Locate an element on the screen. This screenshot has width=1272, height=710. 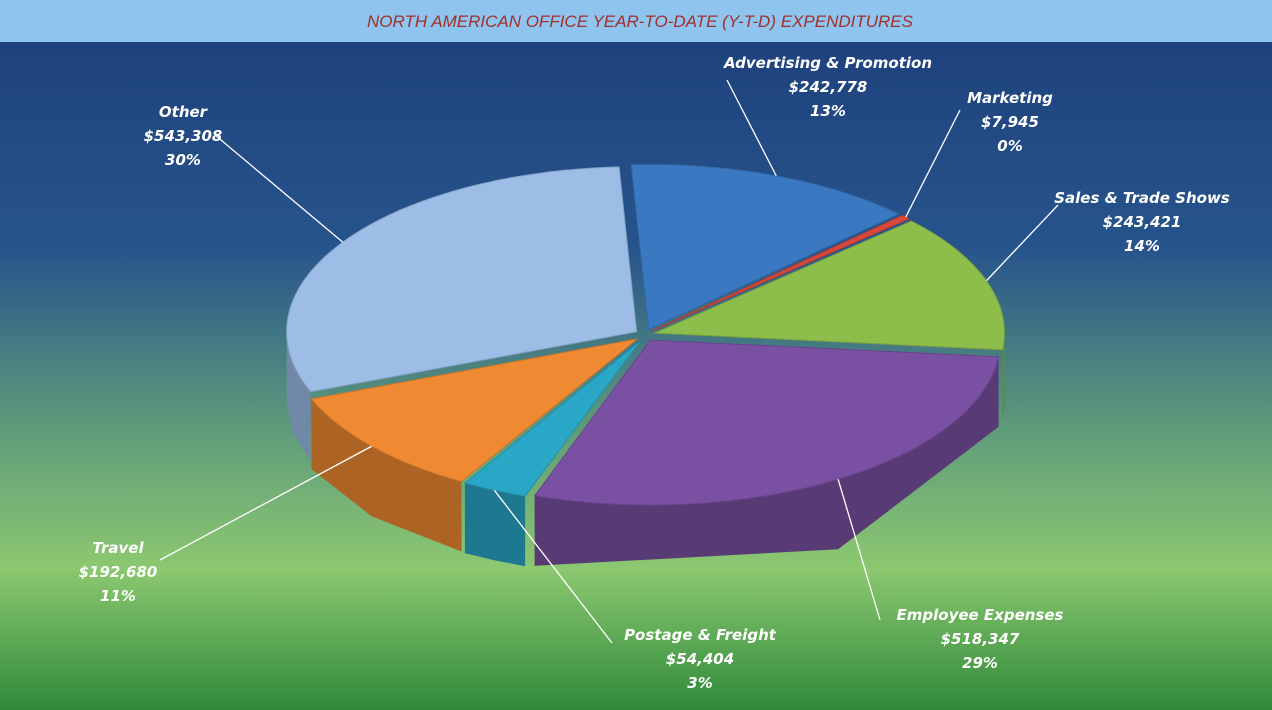
slice-label: Employee Expenses is located at coordinates (980, 615).